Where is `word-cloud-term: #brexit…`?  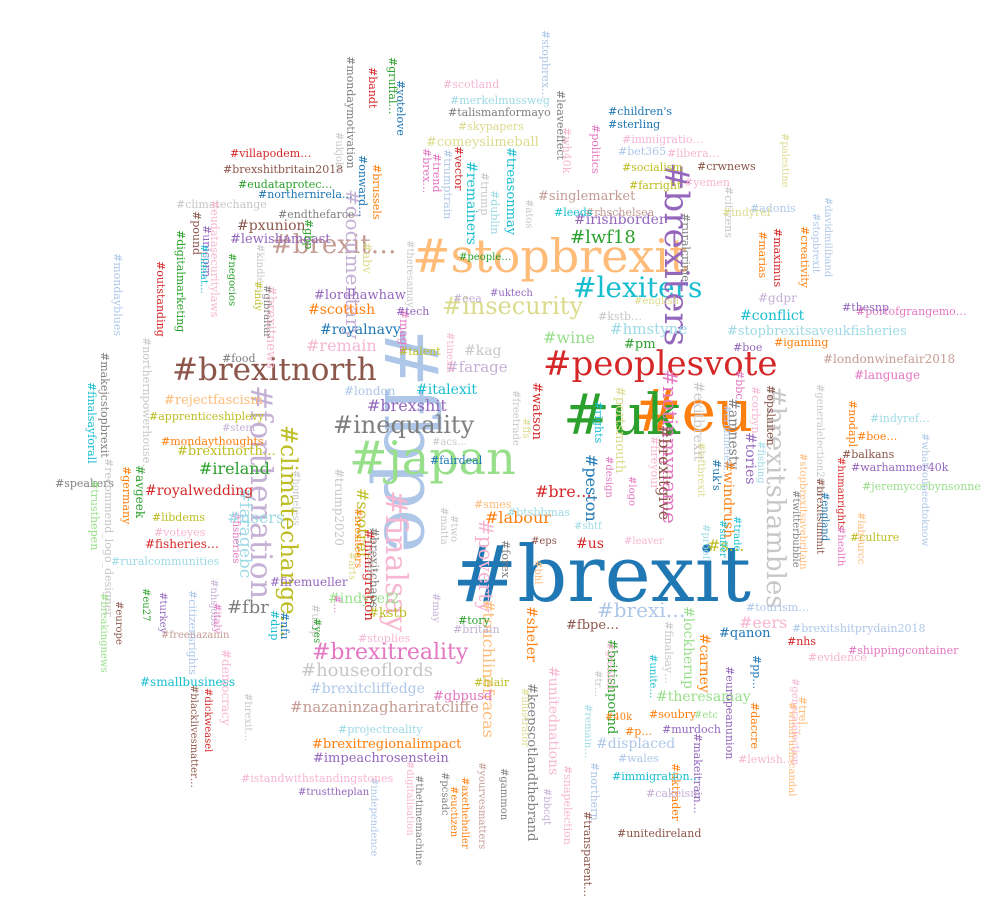
word-cloud-term: #brexit… is located at coordinates (334, 245).